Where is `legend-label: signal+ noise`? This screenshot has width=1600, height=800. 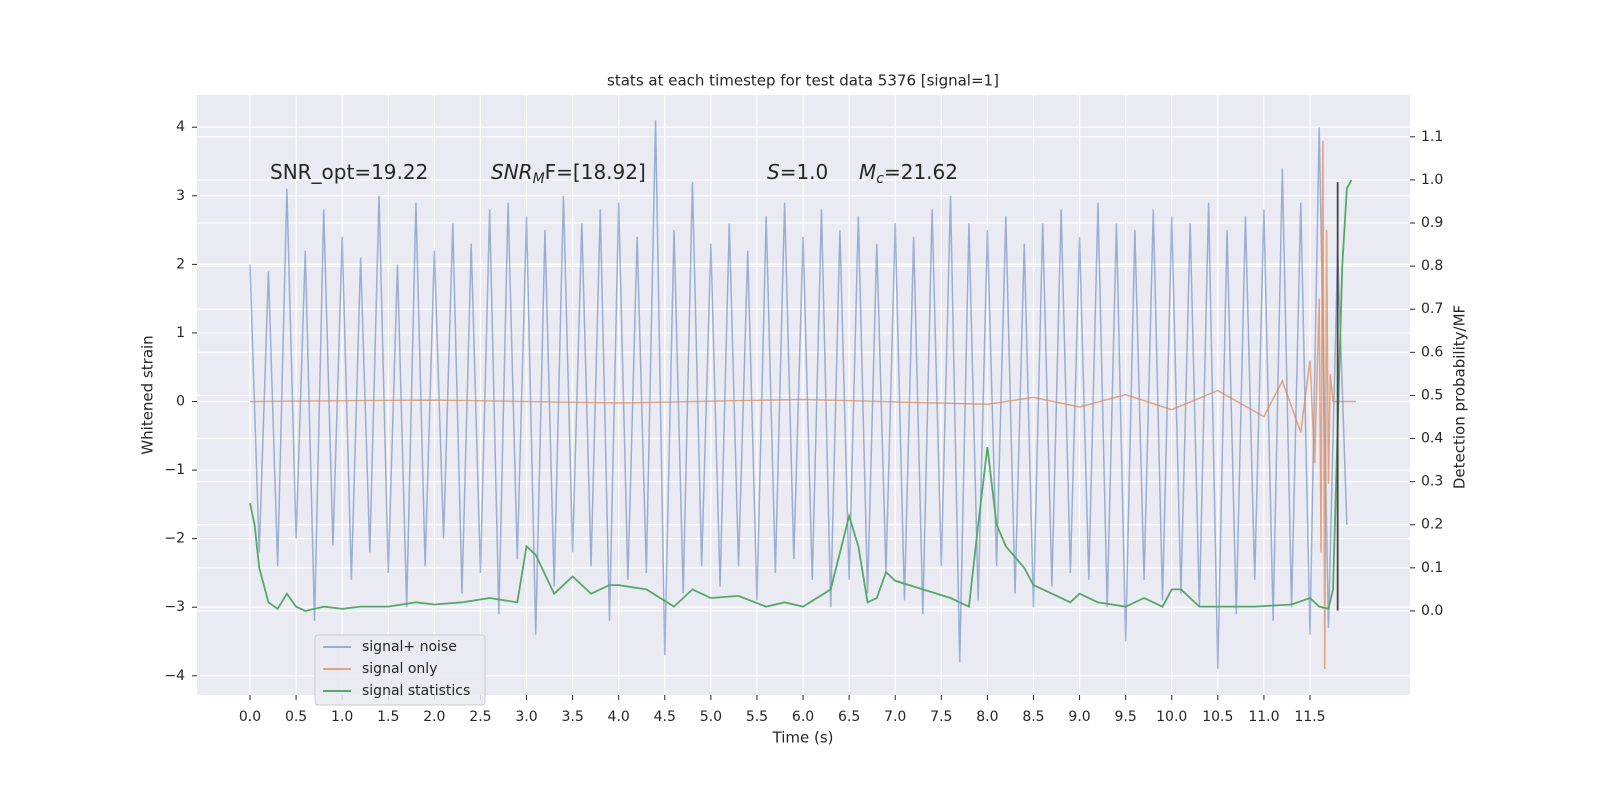 legend-label: signal+ noise is located at coordinates (409, 647).